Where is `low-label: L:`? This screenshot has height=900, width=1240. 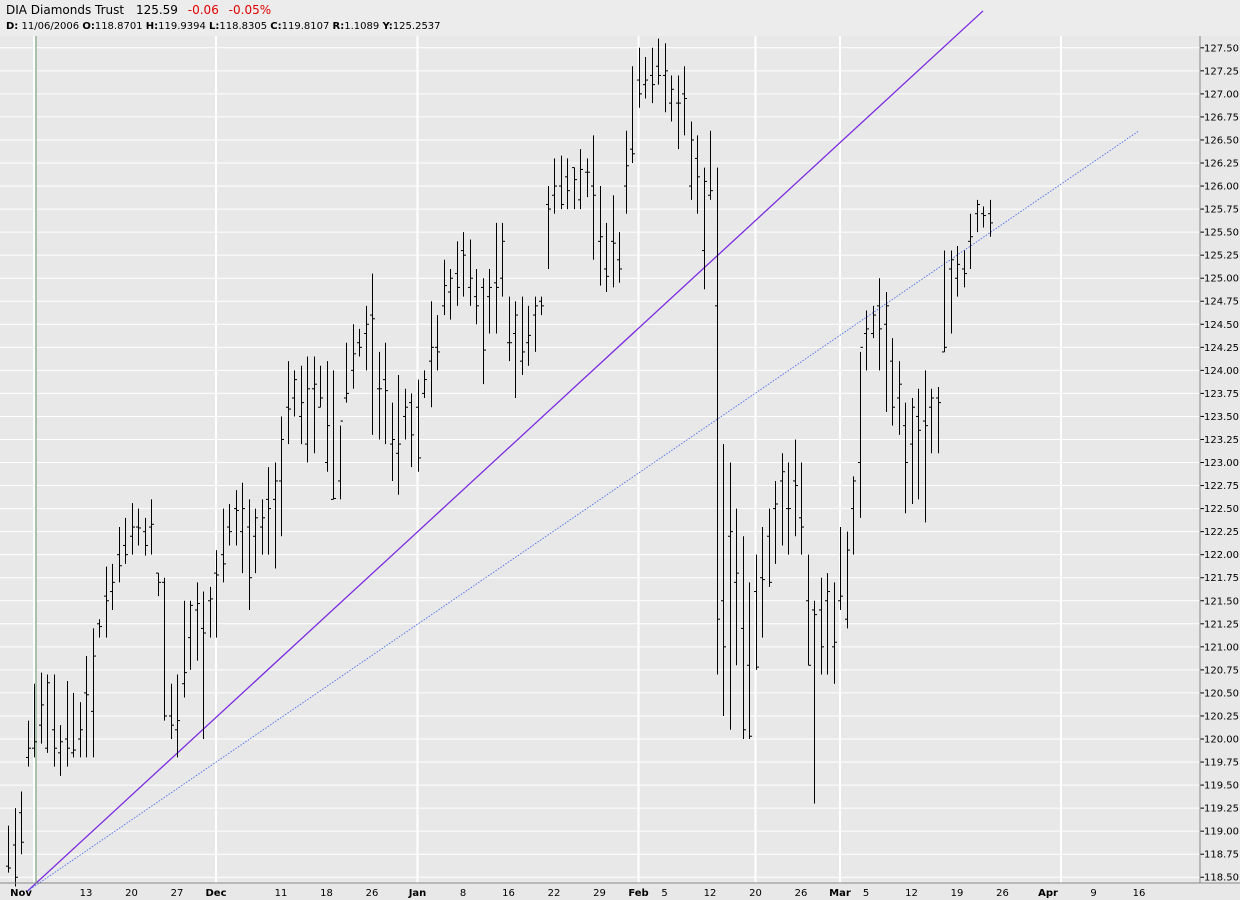
low-label: L: is located at coordinates (214, 26).